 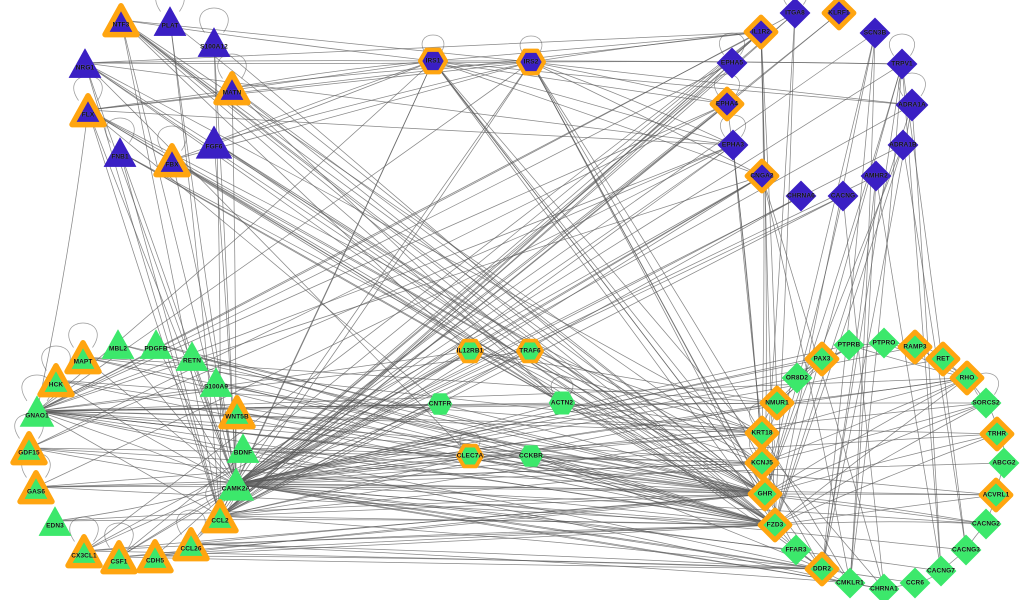 What do you see at coordinates (795, 14) in the screenshot?
I see `node-itga8: ITGA8` at bounding box center [795, 14].